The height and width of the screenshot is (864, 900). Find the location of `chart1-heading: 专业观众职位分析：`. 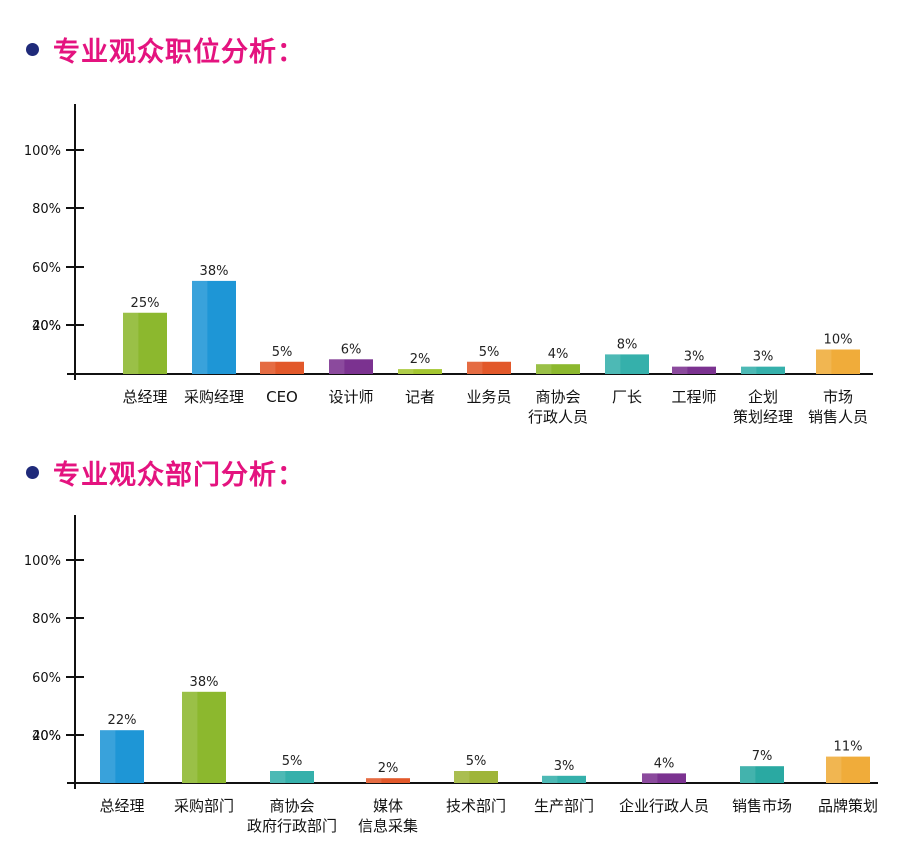

chart1-heading: 专业观众职位分析： is located at coordinates (165, 50).